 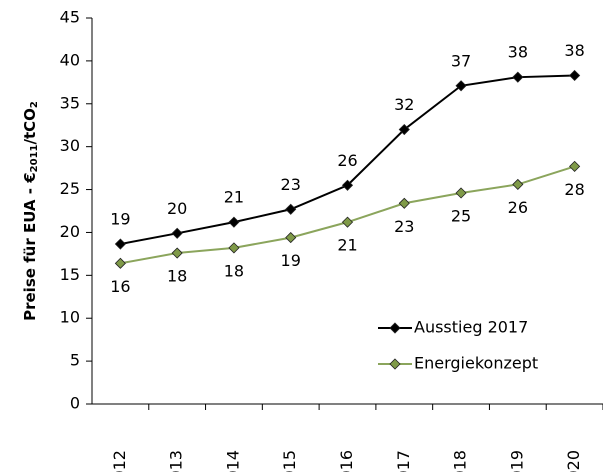 What do you see at coordinates (403, 461) in the screenshot?
I see `x-tick-label: 2017` at bounding box center [403, 461].